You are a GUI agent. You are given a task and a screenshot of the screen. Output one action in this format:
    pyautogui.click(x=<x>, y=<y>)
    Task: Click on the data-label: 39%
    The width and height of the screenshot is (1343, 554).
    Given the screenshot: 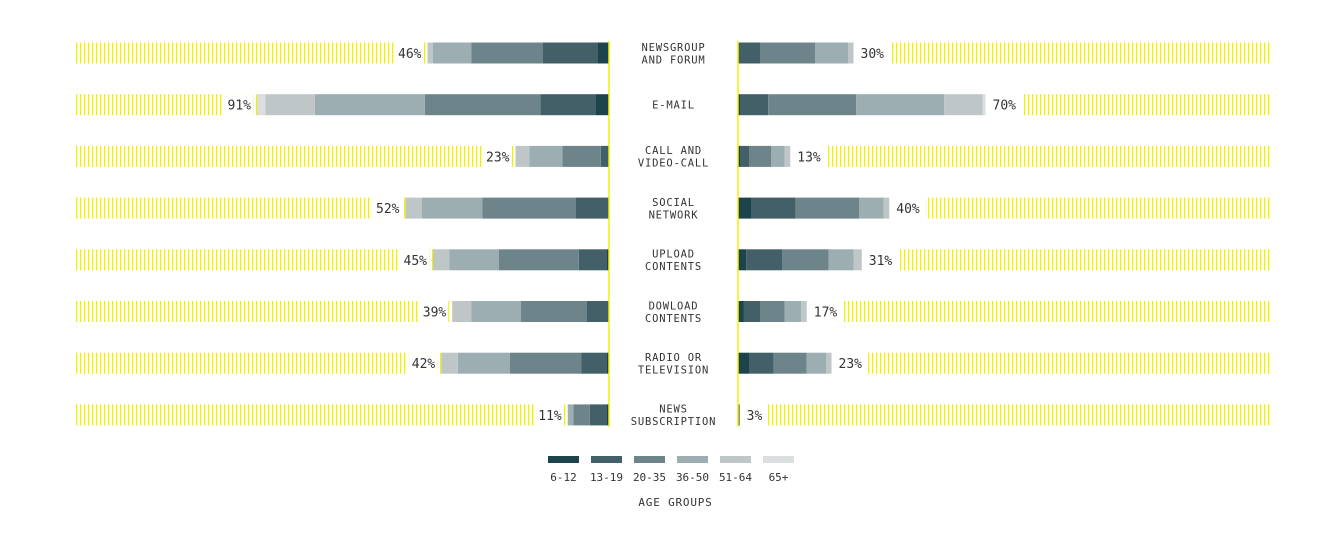 What is the action you would take?
    pyautogui.click(x=435, y=313)
    